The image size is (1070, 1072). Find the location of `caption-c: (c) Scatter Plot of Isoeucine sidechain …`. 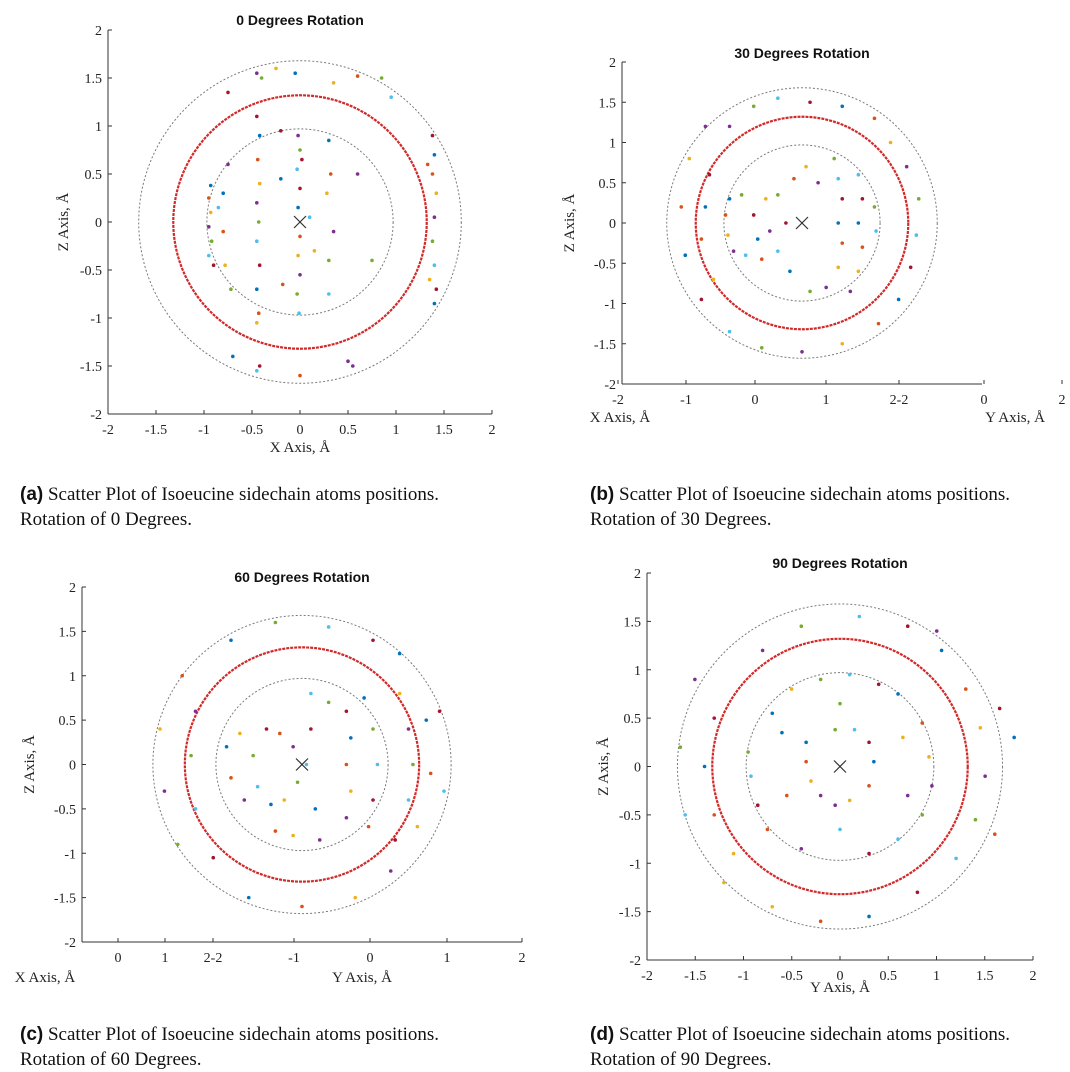

caption-c: (c) Scatter Plot of Isoeucine sidechain … is located at coordinates (229, 1047).